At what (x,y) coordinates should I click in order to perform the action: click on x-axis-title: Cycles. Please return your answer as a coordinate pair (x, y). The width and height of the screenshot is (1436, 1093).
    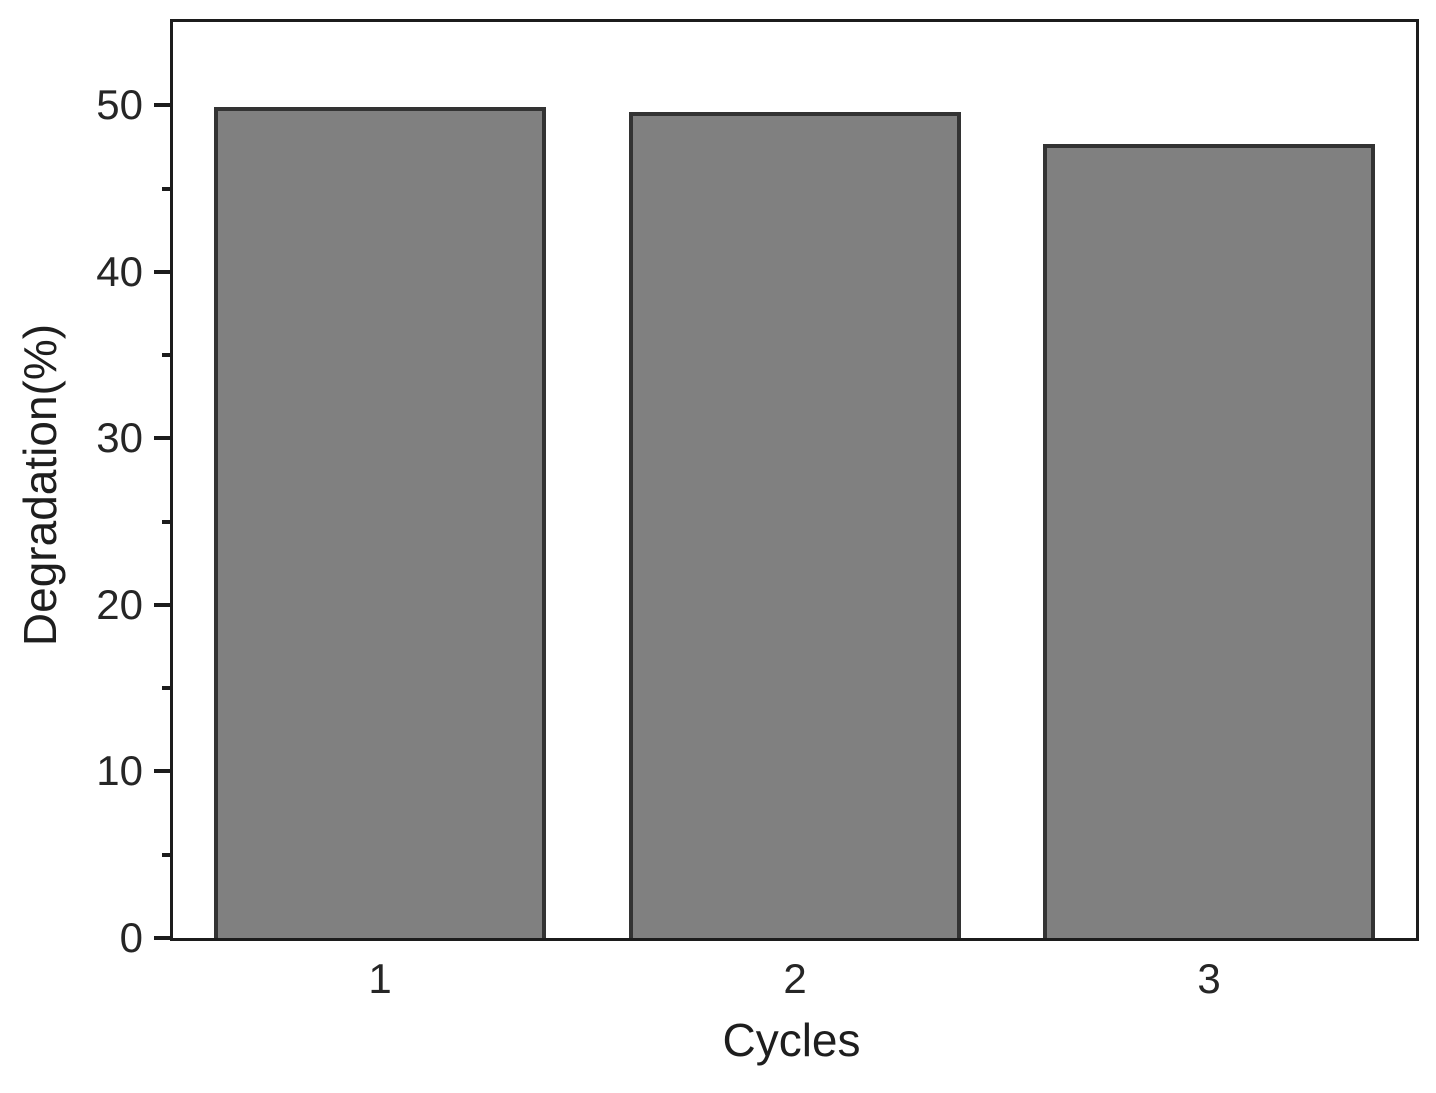
    Looking at the image, I should click on (791, 1040).